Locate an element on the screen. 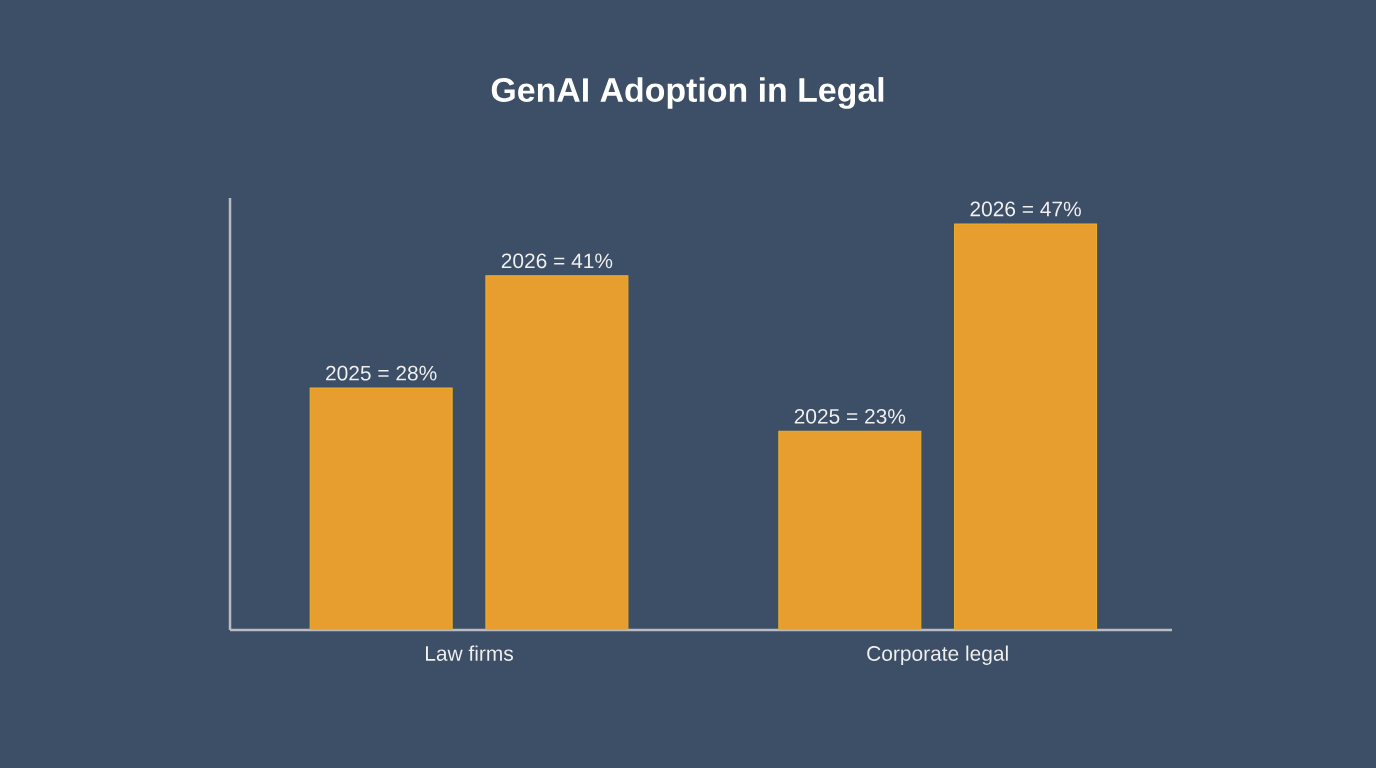  data-label: 2026 = 47% is located at coordinates (1025, 209).